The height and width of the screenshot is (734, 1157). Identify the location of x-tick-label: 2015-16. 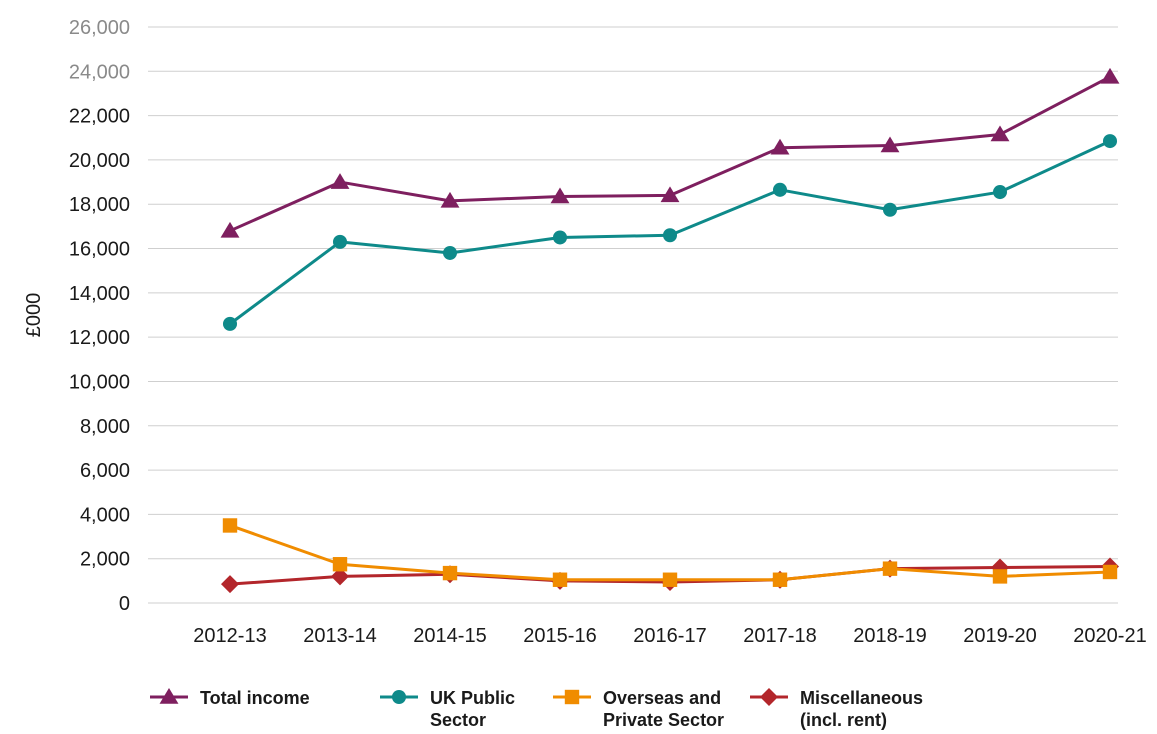
(559, 636).